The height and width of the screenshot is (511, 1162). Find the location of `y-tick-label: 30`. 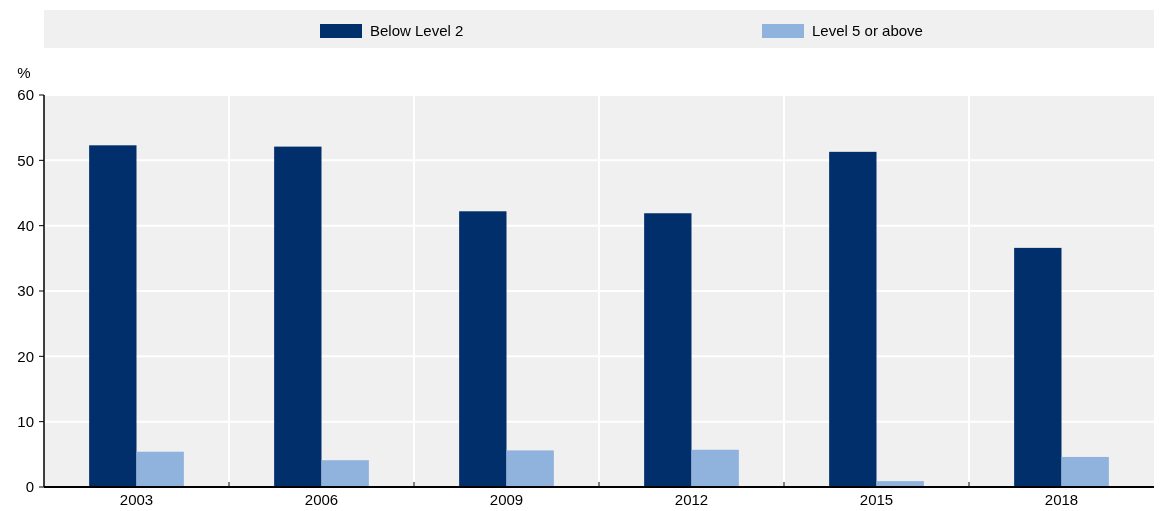

y-tick-label: 30 is located at coordinates (25, 291).